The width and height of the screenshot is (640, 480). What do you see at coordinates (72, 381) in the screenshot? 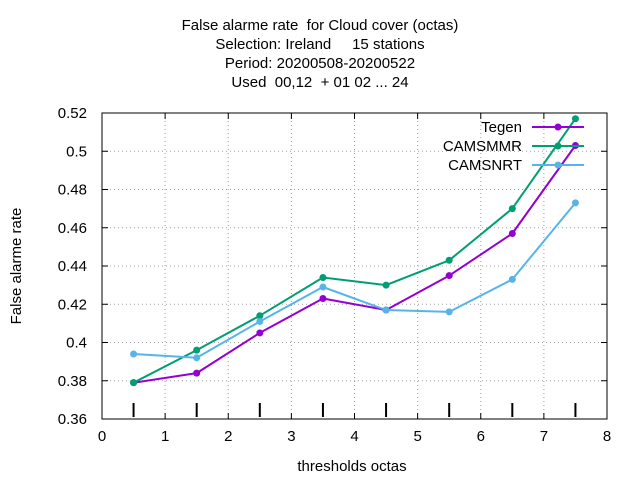
I see `y-tick-label: 0.38` at bounding box center [72, 381].